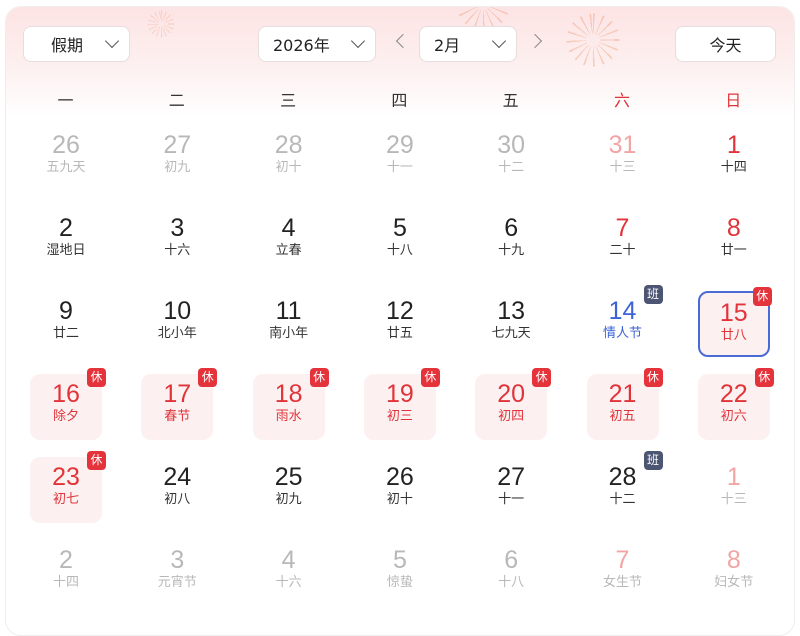 The height and width of the screenshot is (636, 800). What do you see at coordinates (399, 145) in the screenshot?
I see `day-number: 29` at bounding box center [399, 145].